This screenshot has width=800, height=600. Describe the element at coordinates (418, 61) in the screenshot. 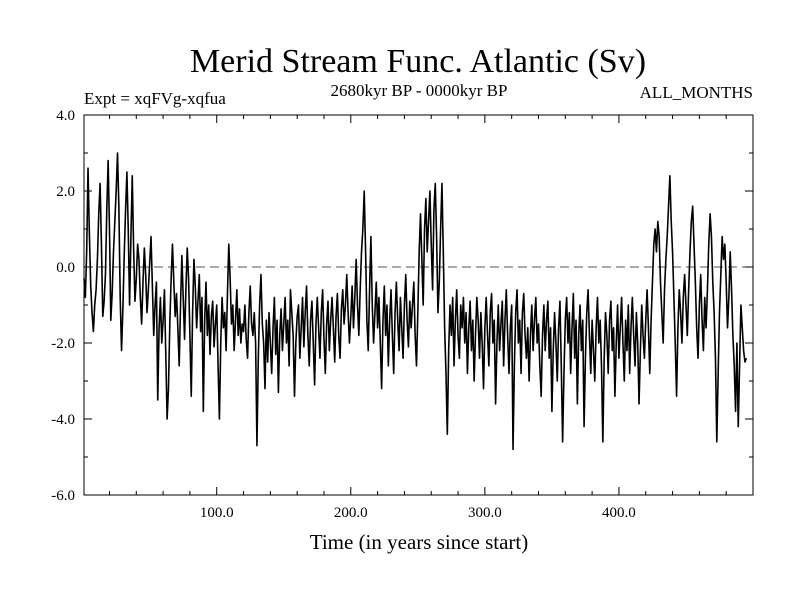

I see `chart-title: Merid Stream Func. Atlantic (Sv)` at that location.